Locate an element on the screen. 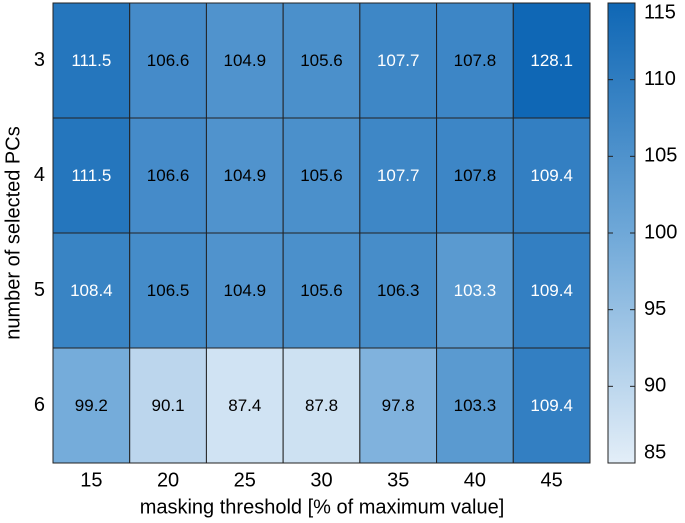 The image size is (685, 523). colorbar-tick-label: 110 is located at coordinates (660, 79).